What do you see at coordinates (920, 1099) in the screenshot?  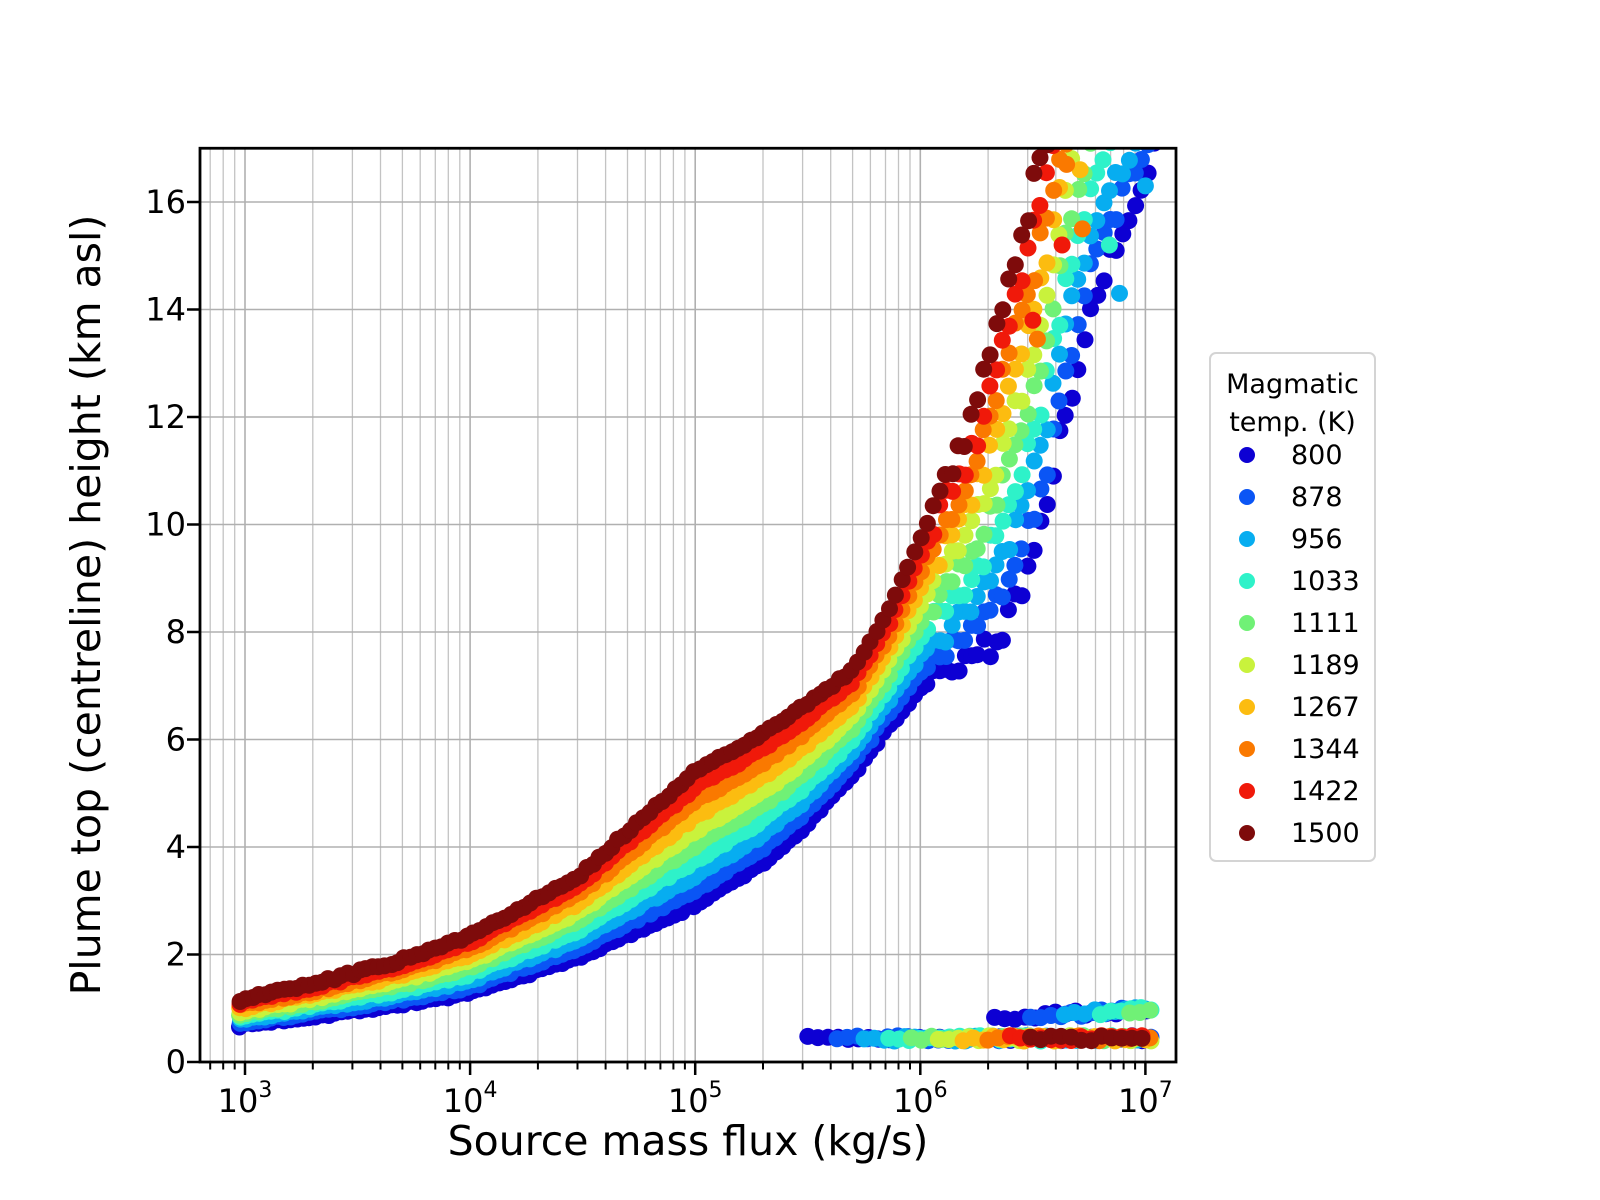 I see `x-tick-label: 10⁶` at bounding box center [920, 1099].